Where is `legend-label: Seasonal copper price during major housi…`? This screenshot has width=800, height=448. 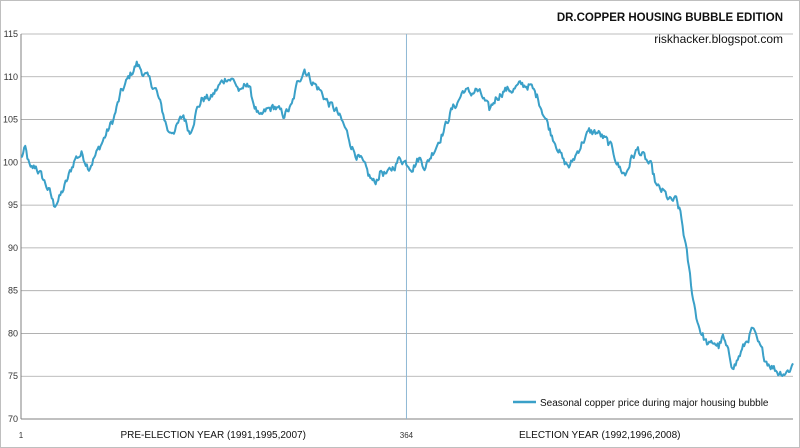
legend-label: Seasonal copper price during major housi… is located at coordinates (654, 403).